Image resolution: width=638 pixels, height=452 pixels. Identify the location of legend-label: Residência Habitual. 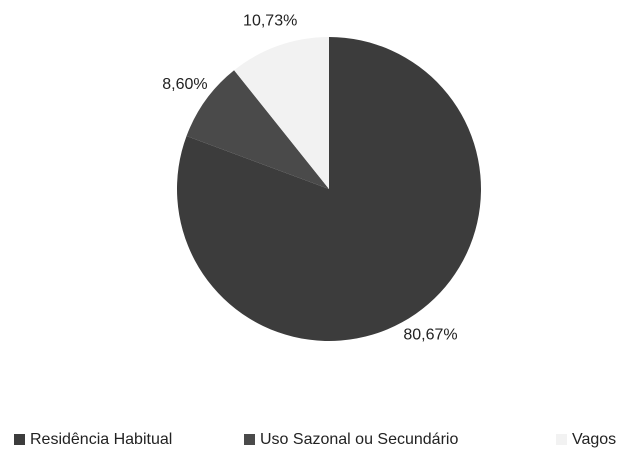
(101, 439).